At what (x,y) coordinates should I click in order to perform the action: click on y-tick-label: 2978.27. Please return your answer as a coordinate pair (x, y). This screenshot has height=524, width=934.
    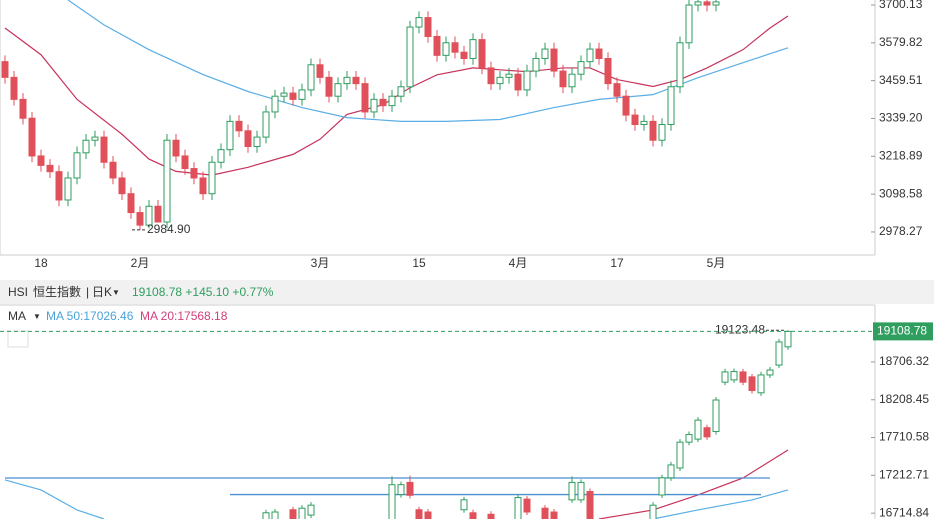
    Looking at the image, I should click on (901, 231).